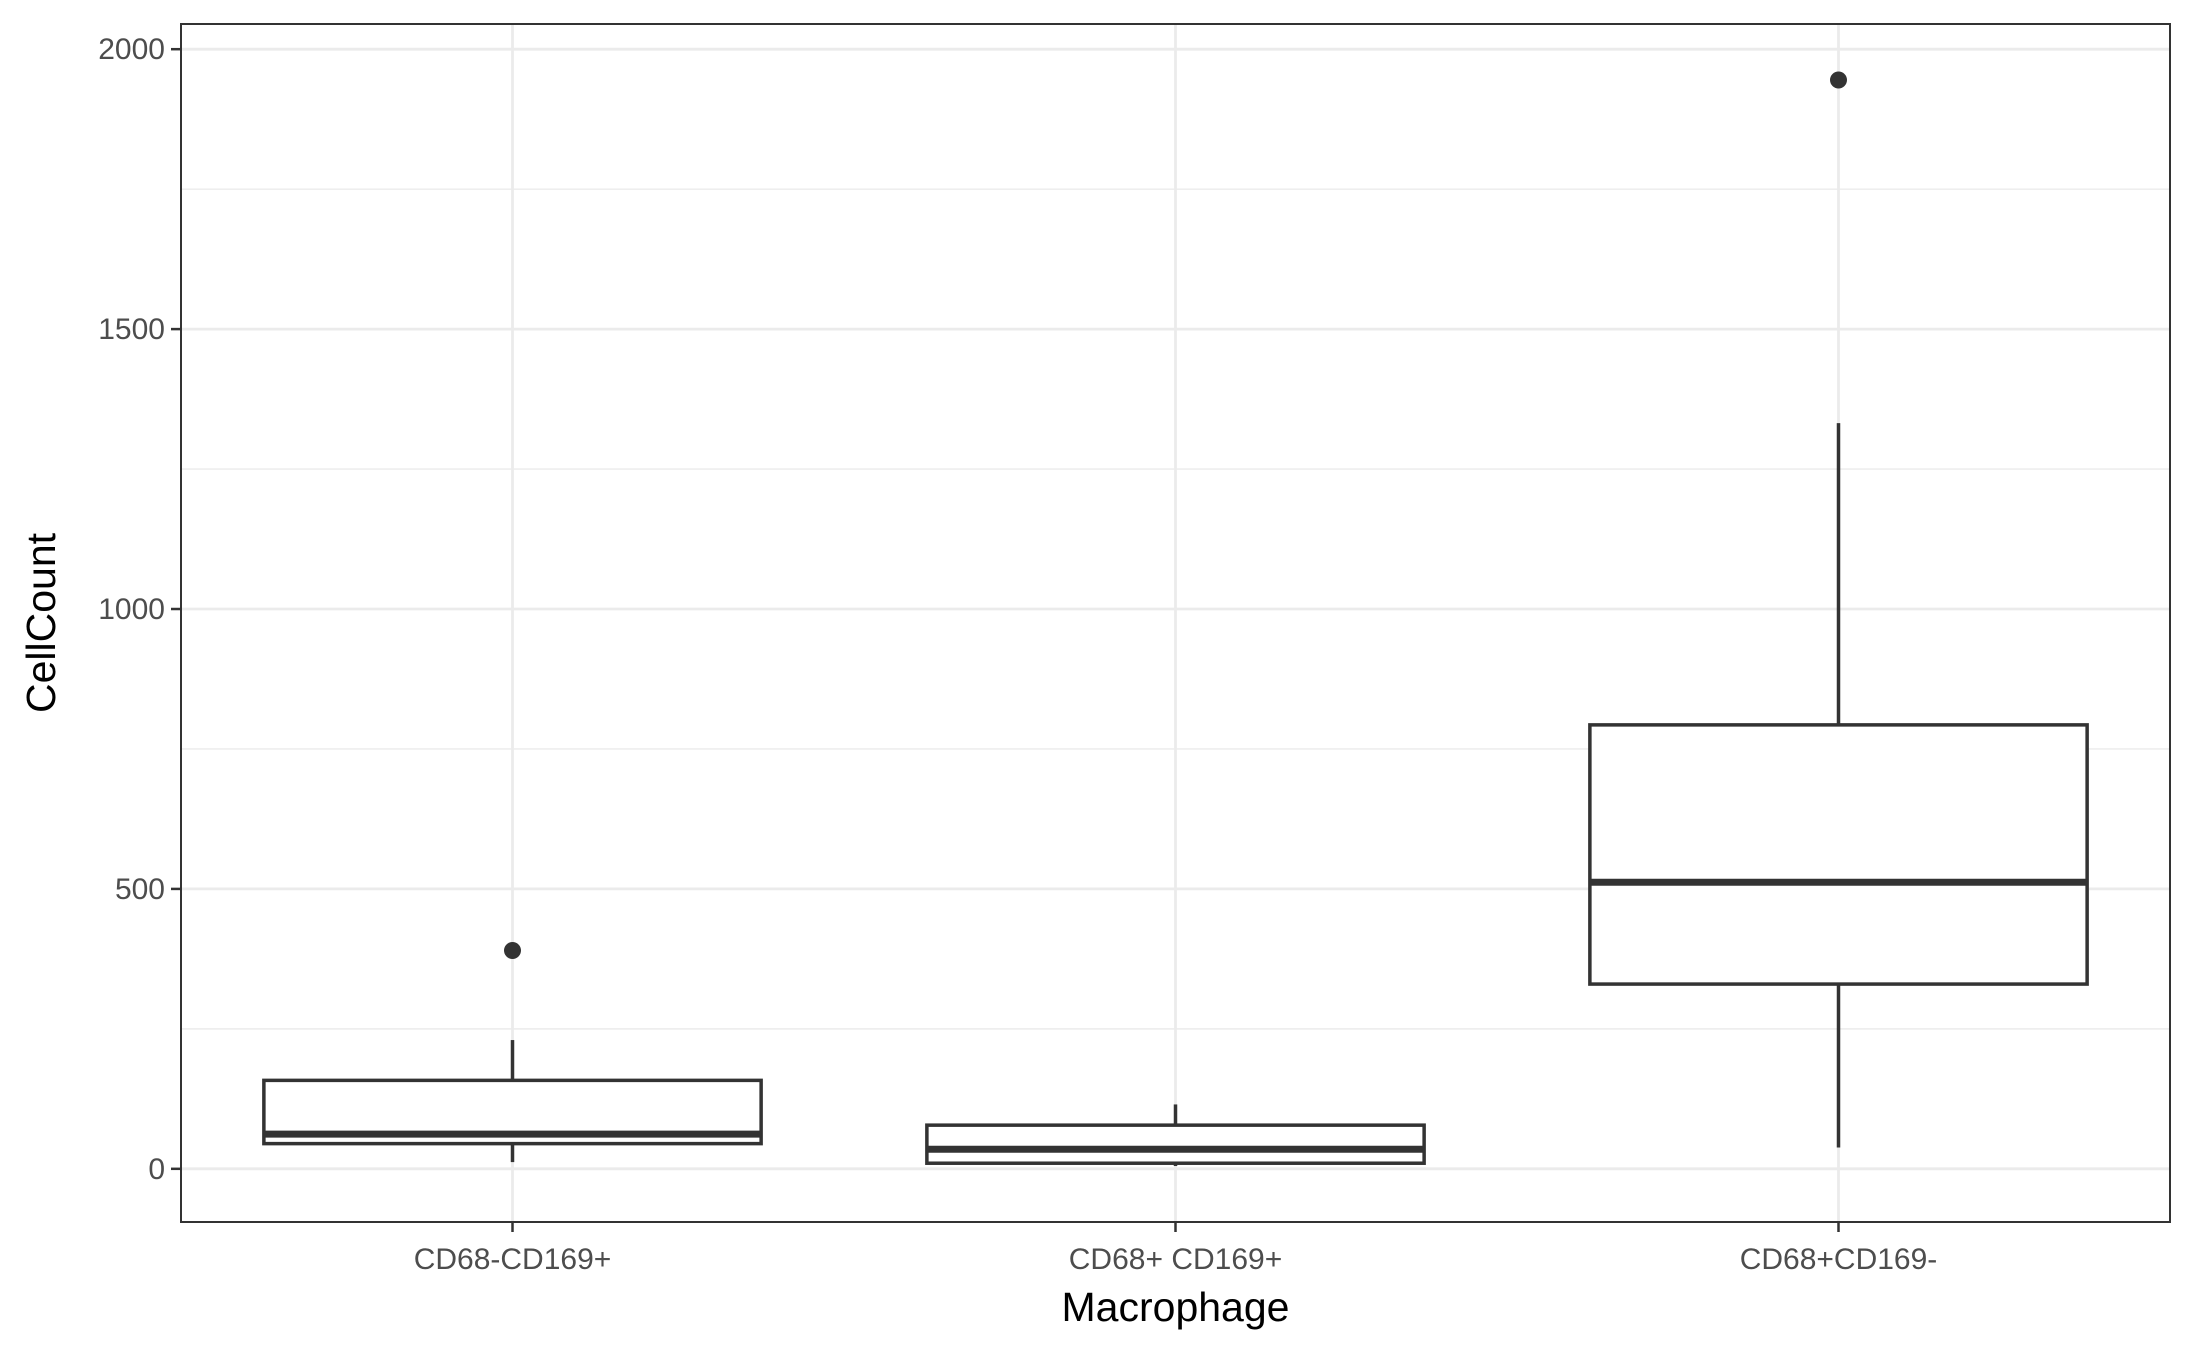 This screenshot has width=2187, height=1351. Describe the element at coordinates (1176, 1307) in the screenshot. I see `x-axis-title: Macrophage` at that location.